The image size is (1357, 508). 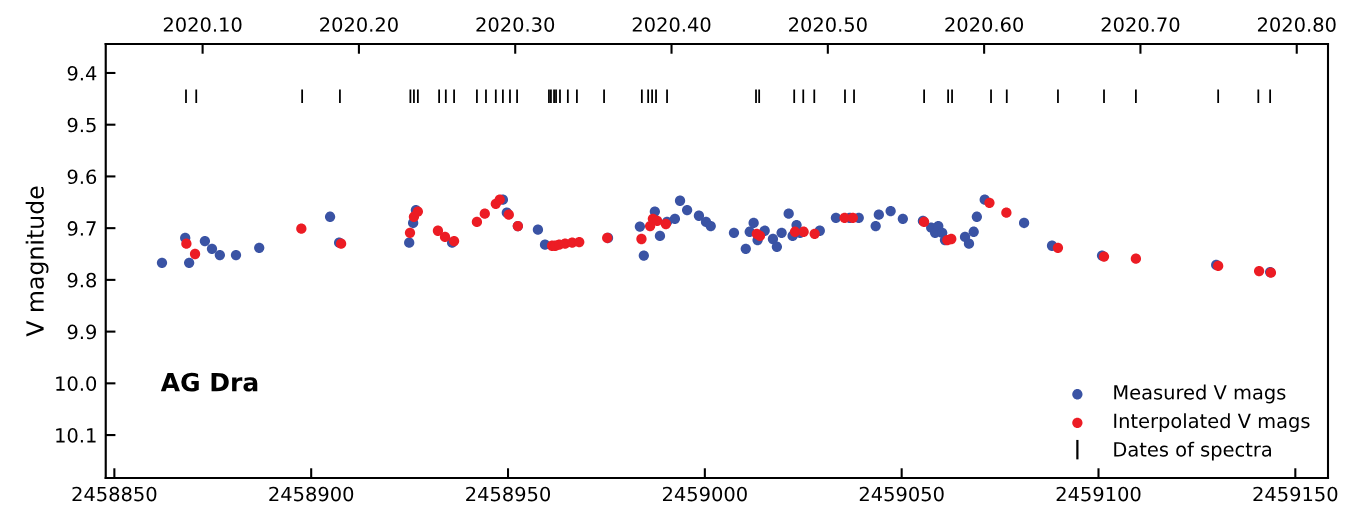 What do you see at coordinates (1212, 422) in the screenshot?
I see `legend-label: Interpolated V mags` at bounding box center [1212, 422].